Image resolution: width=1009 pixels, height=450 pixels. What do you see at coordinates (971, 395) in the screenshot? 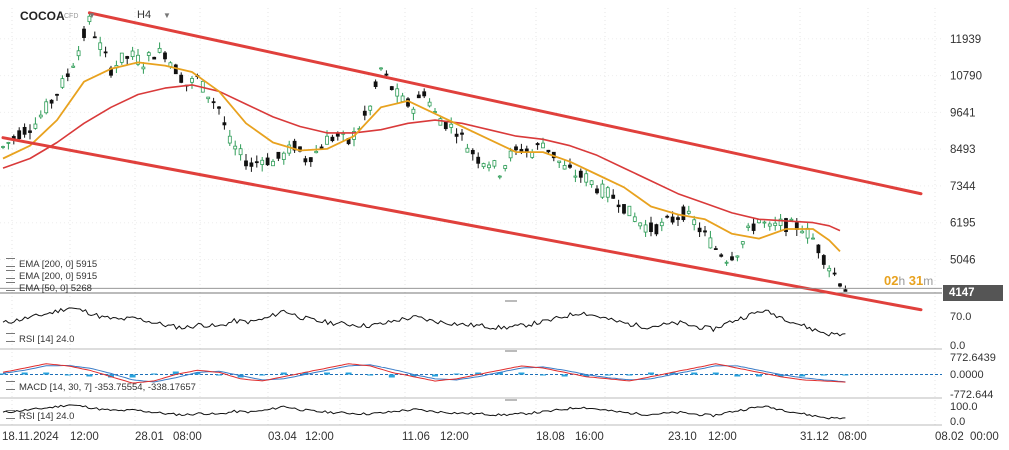
I see `macd-axis-tick: -772.644` at bounding box center [971, 395].